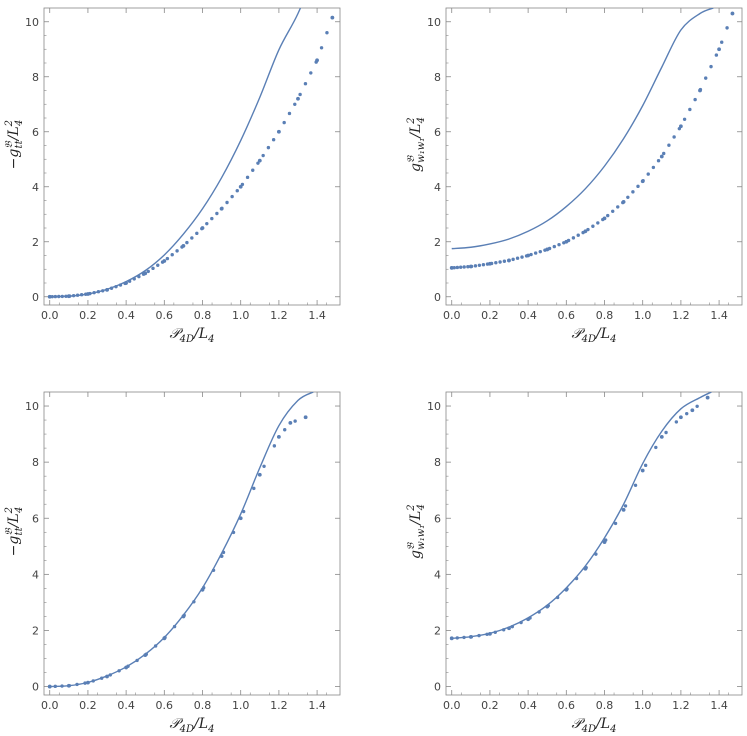 Image resolution: width=747 pixels, height=736 pixels. What do you see at coordinates (437, 630) in the screenshot?
I see `y-tick-label: 2` at bounding box center [437, 630].